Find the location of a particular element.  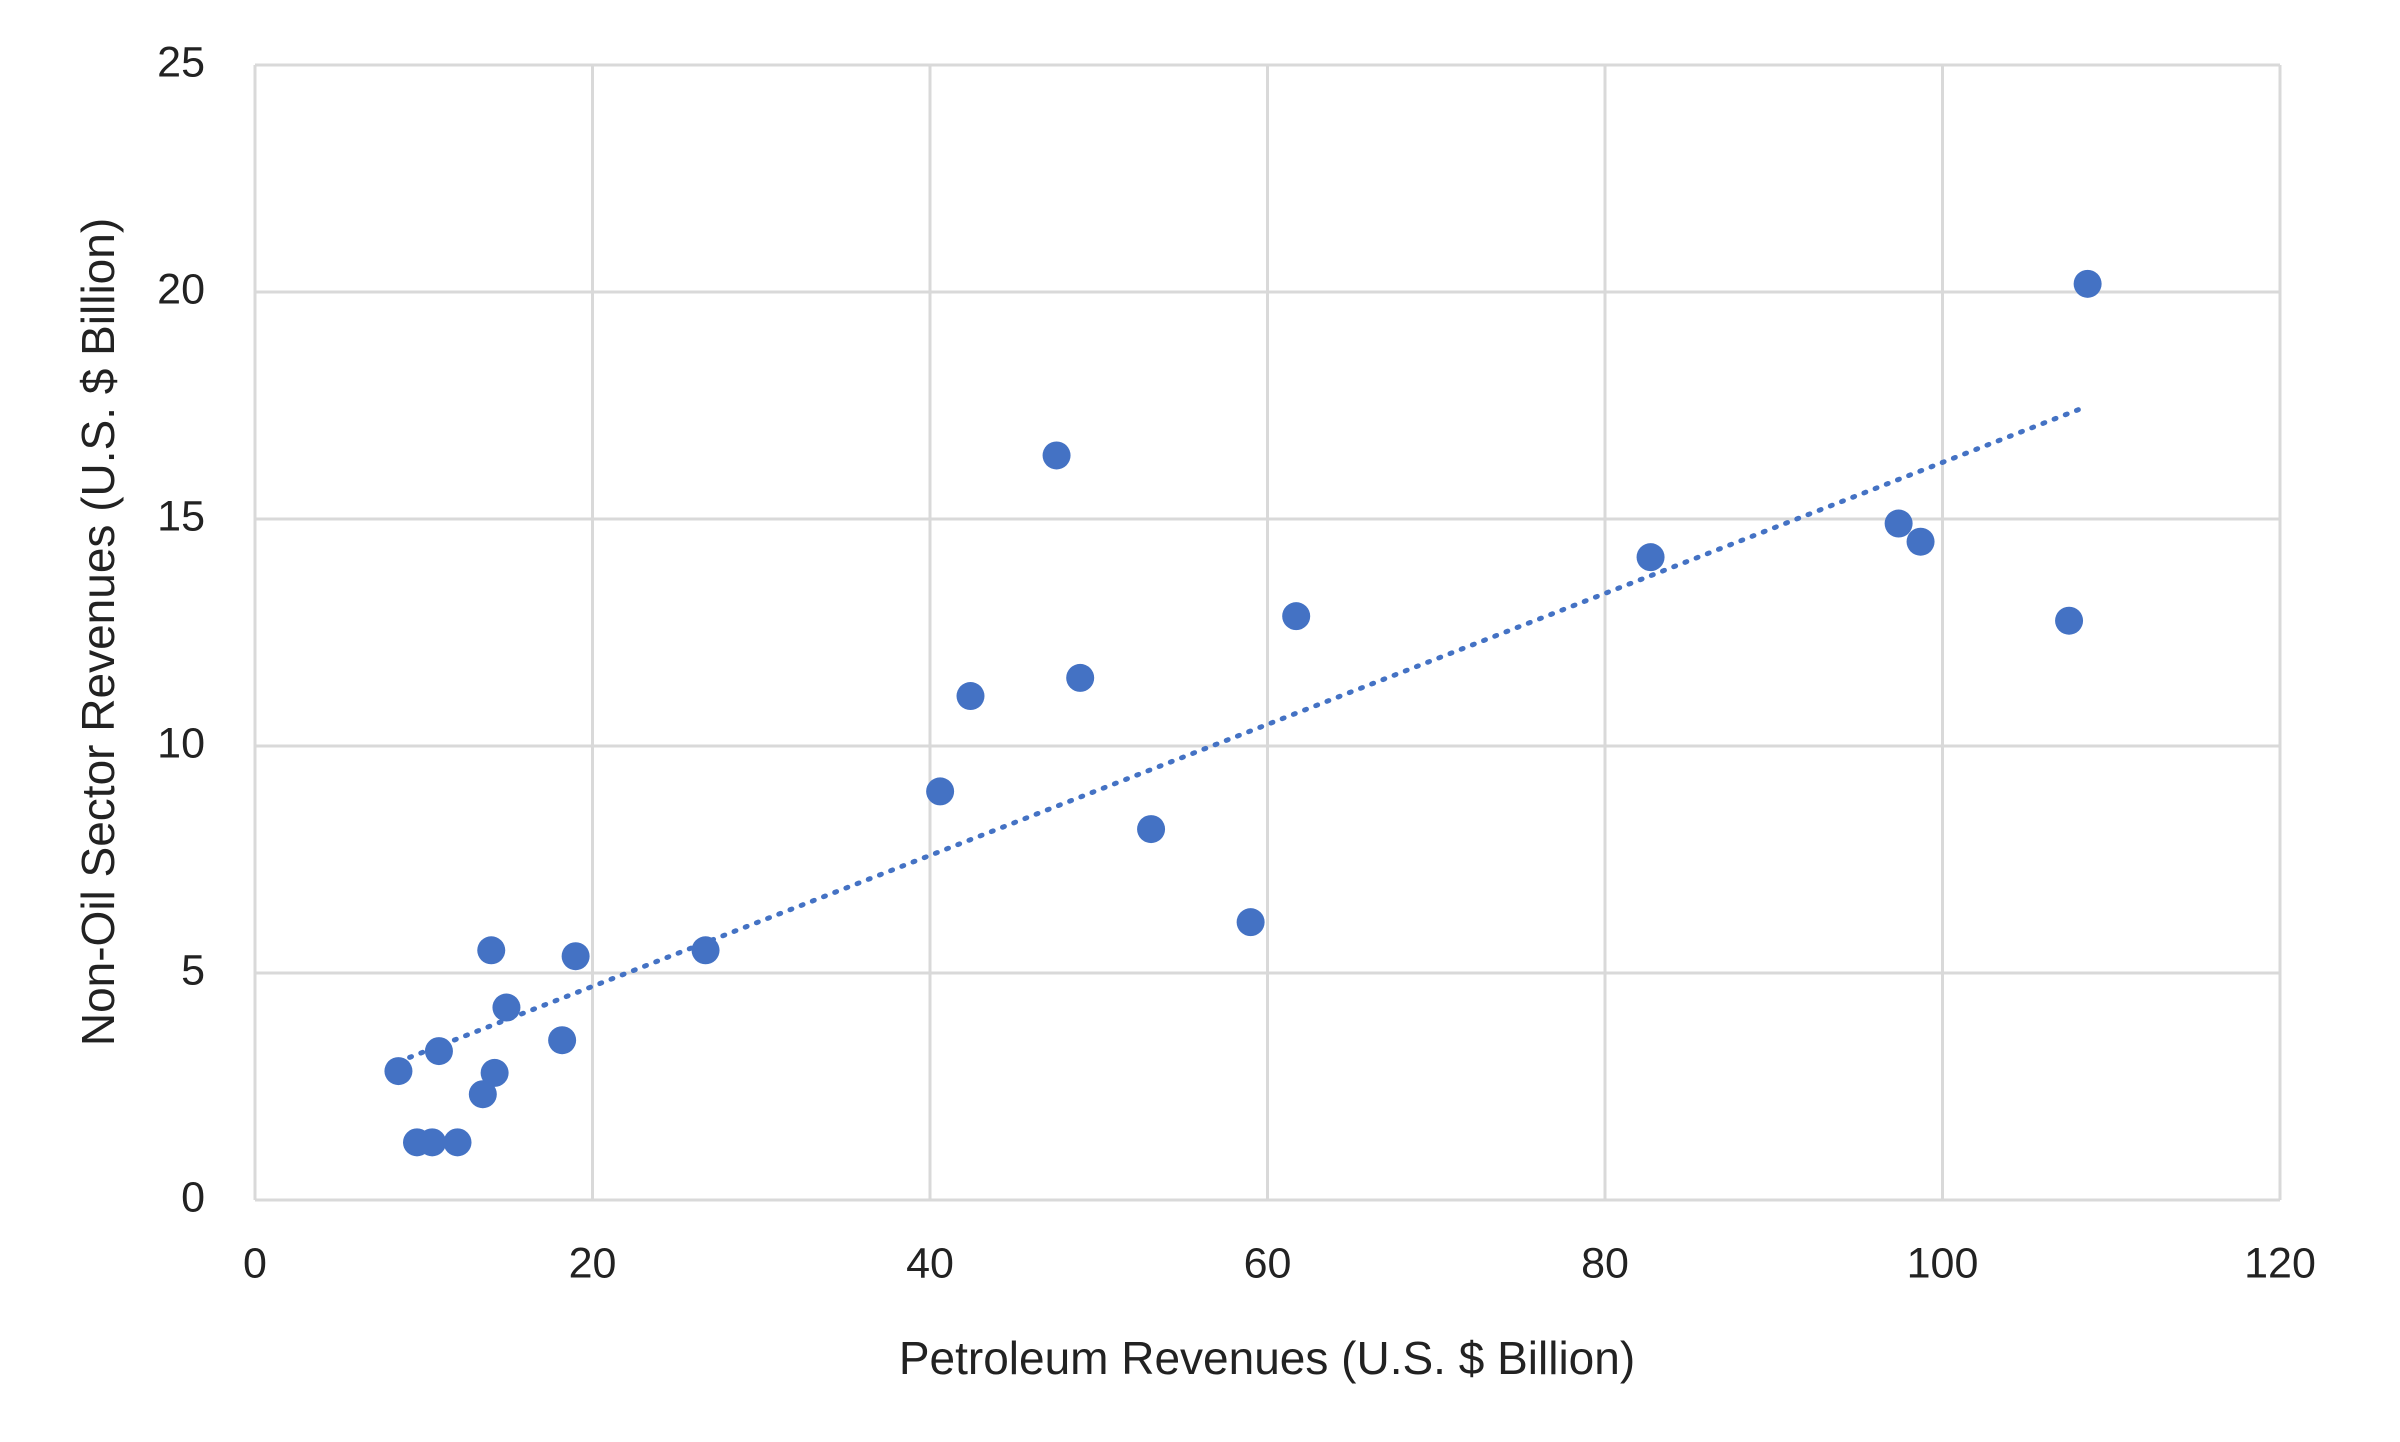

y-tick-label: 0 is located at coordinates (193, 1197).